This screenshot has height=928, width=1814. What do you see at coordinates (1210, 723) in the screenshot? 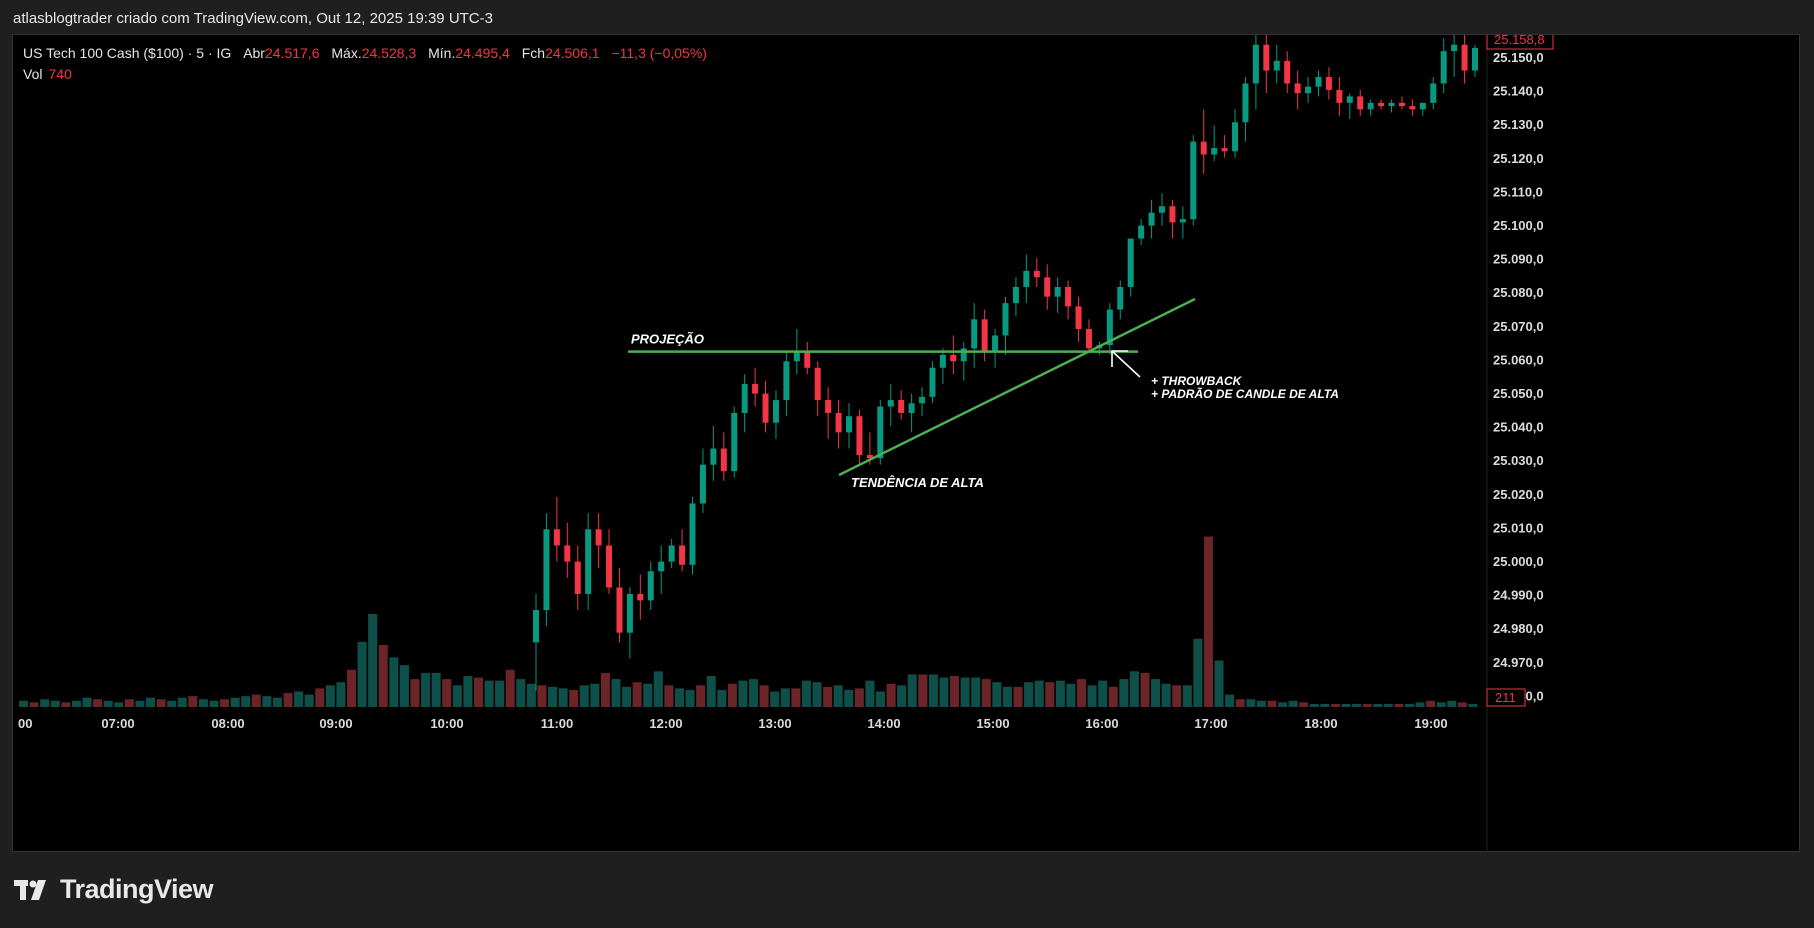
I see `x-tick-label: 17:00` at bounding box center [1210, 723].